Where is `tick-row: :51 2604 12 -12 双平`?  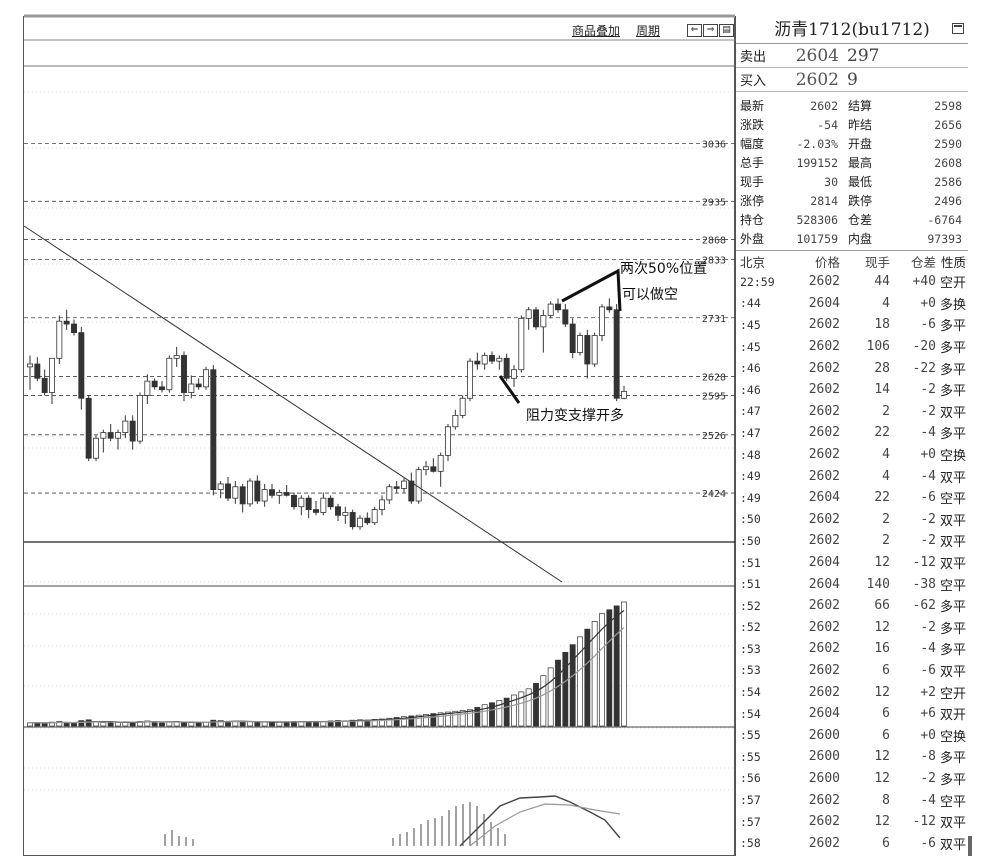 tick-row: :51 2604 12 -12 双平 is located at coordinates (852, 563).